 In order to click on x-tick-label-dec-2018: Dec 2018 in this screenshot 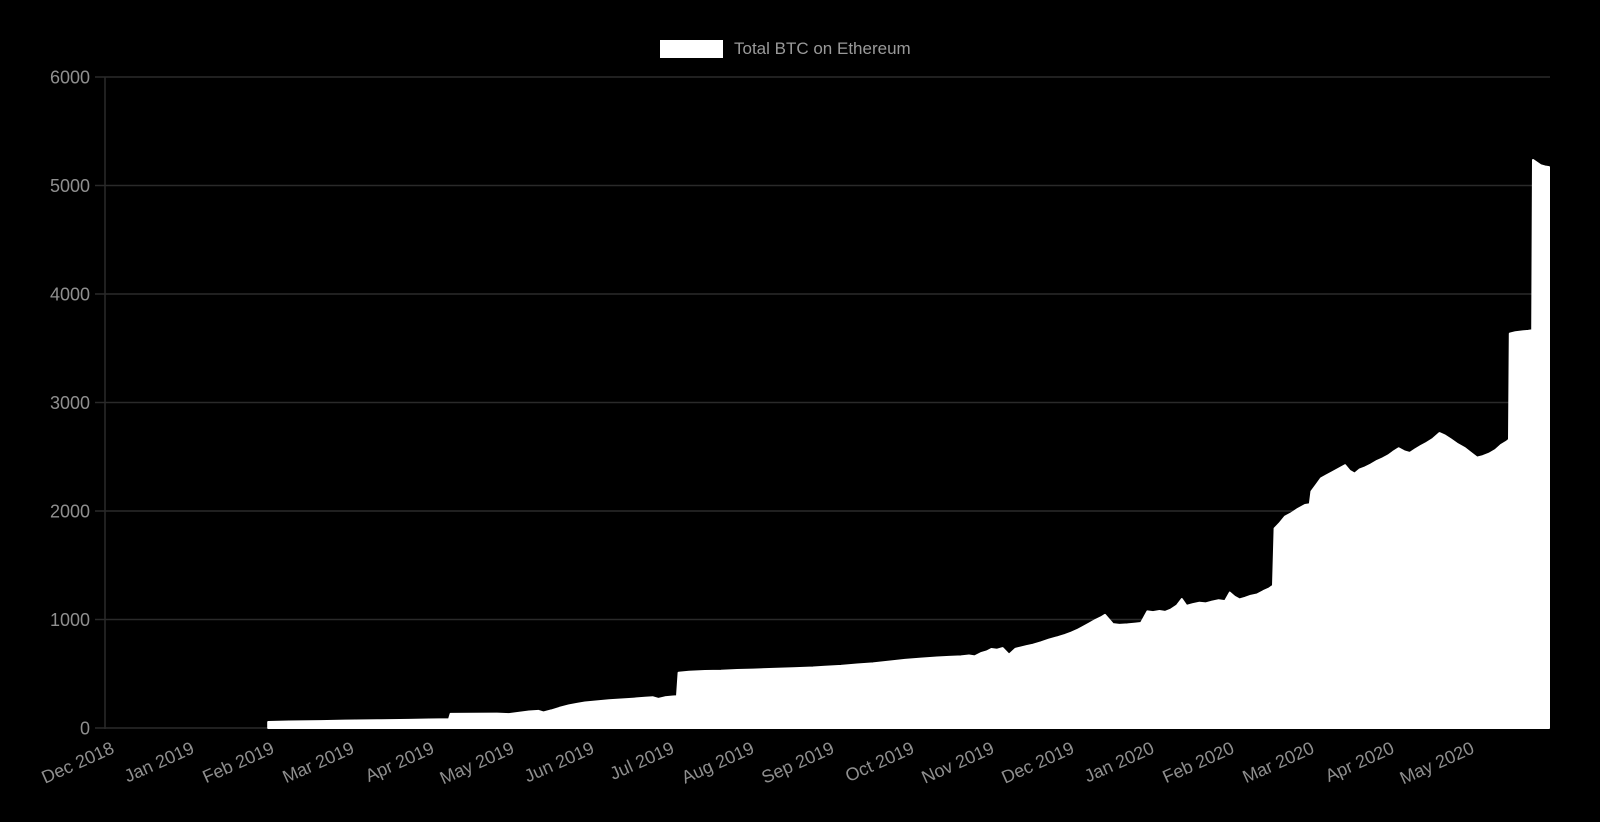, I will do `click(78, 763)`.